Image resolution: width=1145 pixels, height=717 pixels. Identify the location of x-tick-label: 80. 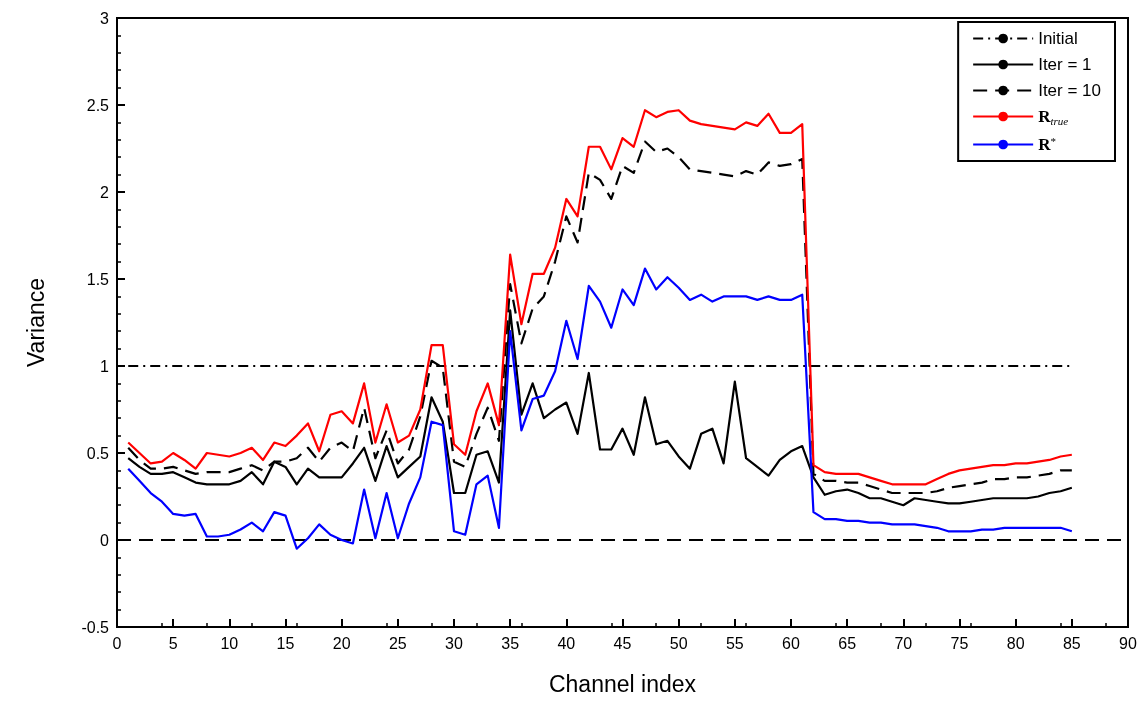
(1015, 643).